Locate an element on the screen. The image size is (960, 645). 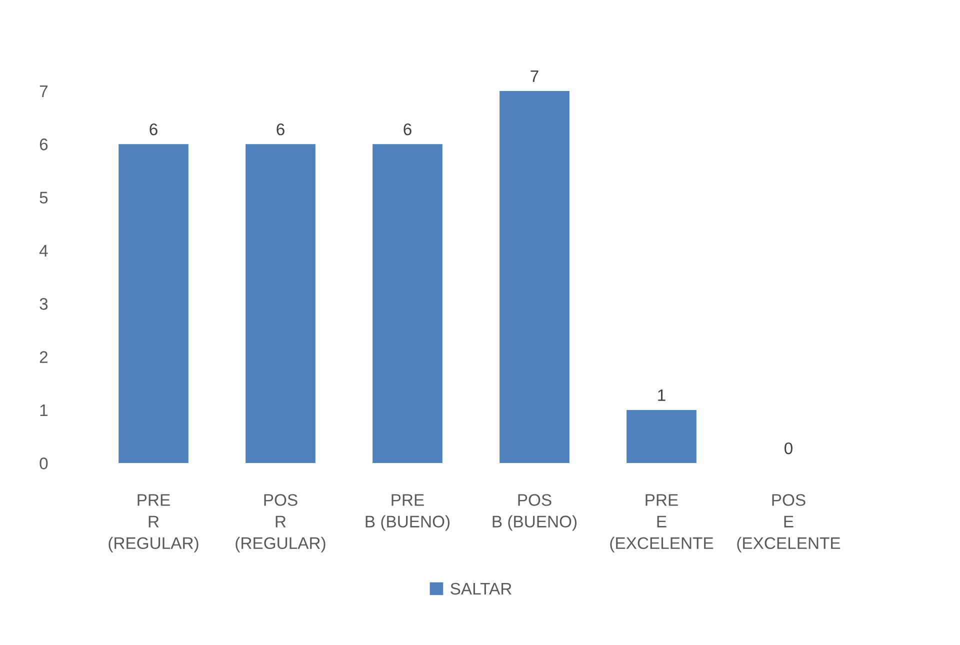
y-tick-label: 0 is located at coordinates (44, 464).